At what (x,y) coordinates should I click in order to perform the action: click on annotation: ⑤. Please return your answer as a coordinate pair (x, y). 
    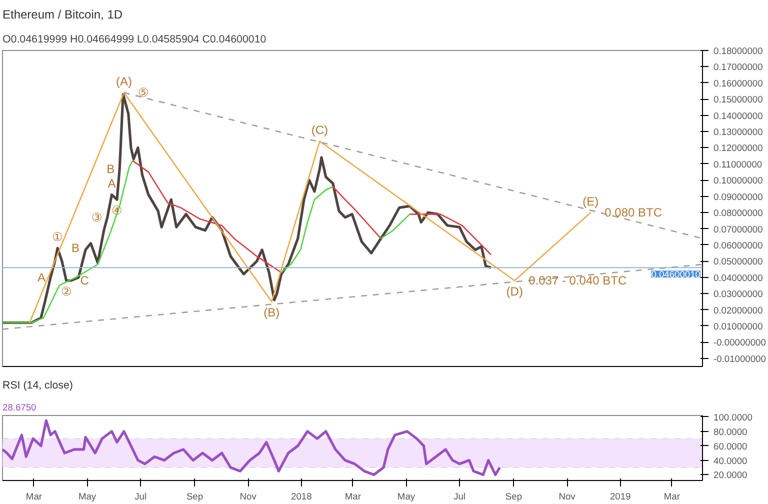
    Looking at the image, I should click on (143, 93).